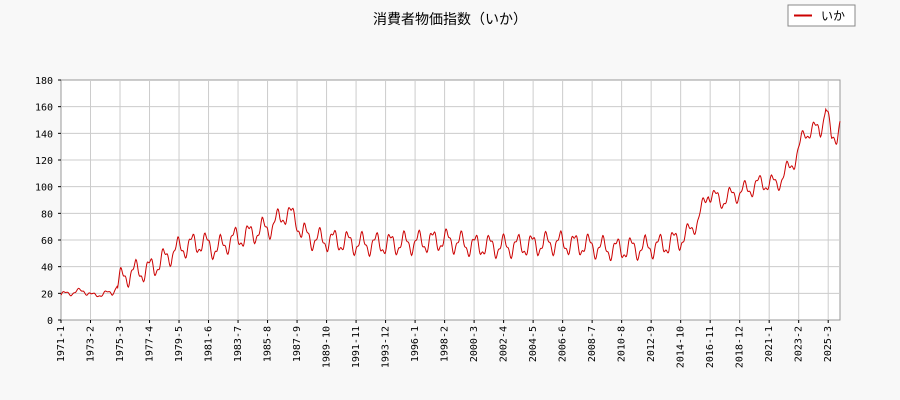  What do you see at coordinates (150, 344) in the screenshot?
I see `x-tick-label: 1977-4` at bounding box center [150, 344].